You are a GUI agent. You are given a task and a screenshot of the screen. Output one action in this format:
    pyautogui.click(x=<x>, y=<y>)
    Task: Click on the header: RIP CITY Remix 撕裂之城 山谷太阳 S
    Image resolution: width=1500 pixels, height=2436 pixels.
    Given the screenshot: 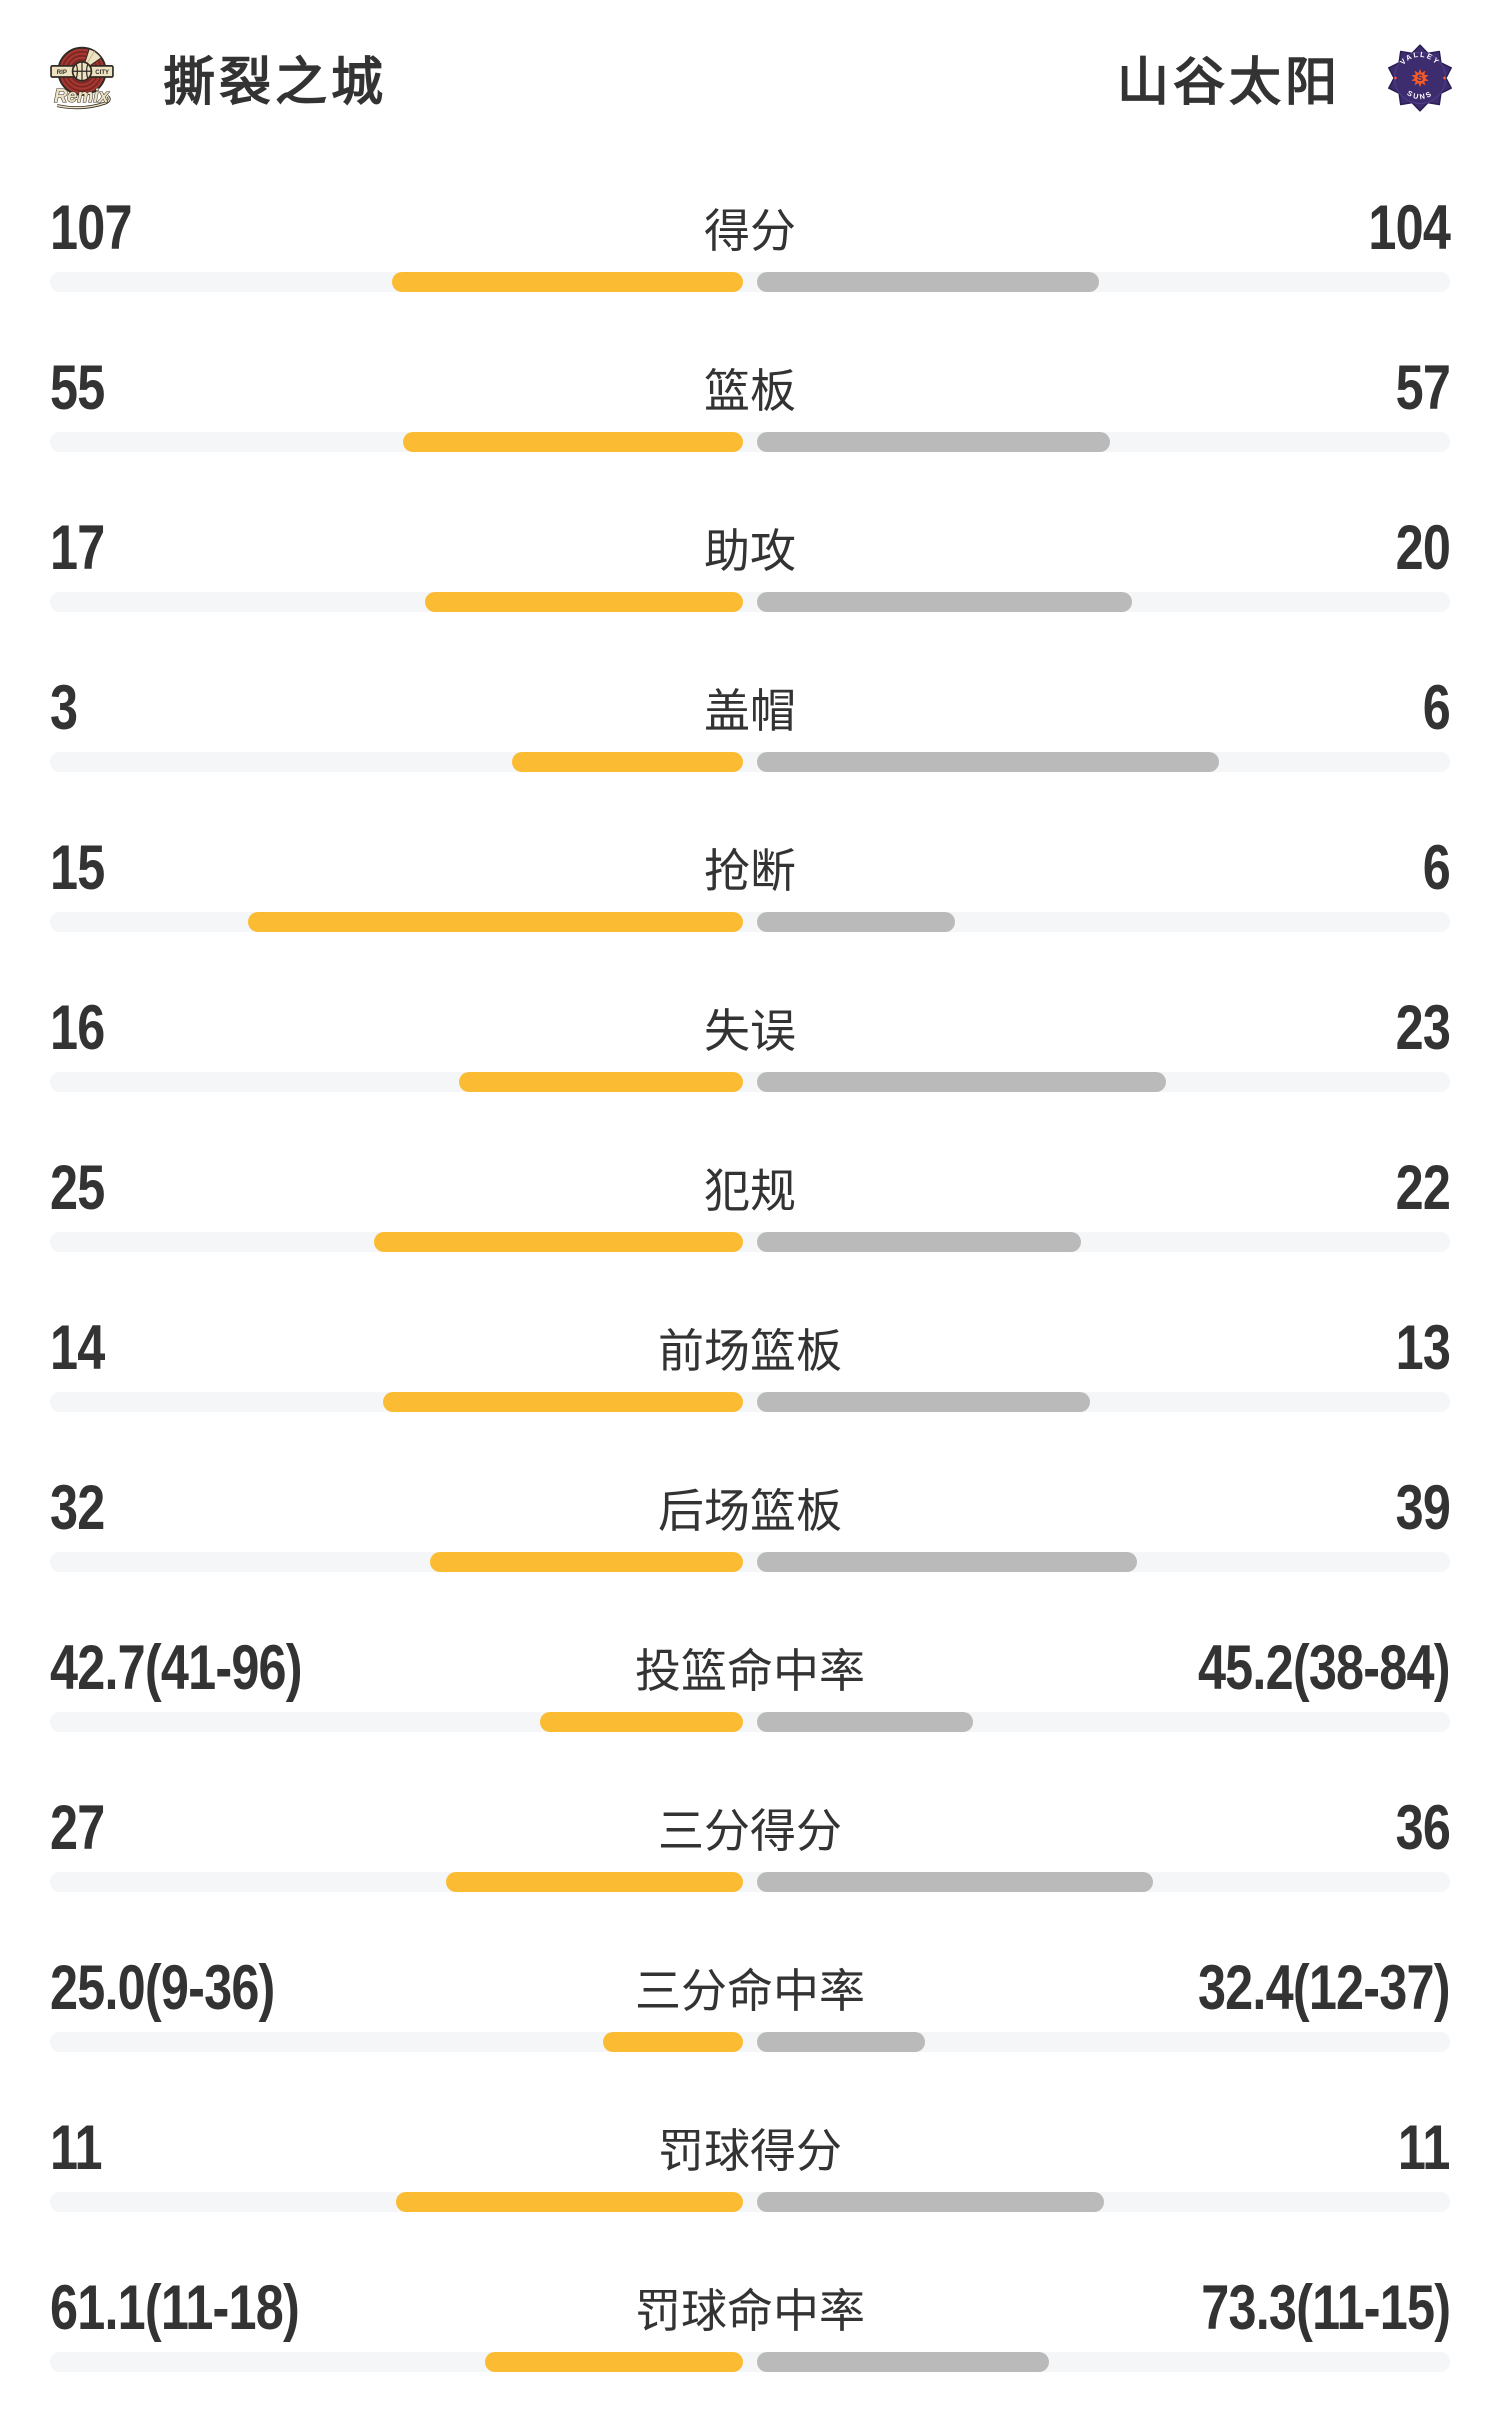 What is the action you would take?
    pyautogui.click(x=750, y=77)
    